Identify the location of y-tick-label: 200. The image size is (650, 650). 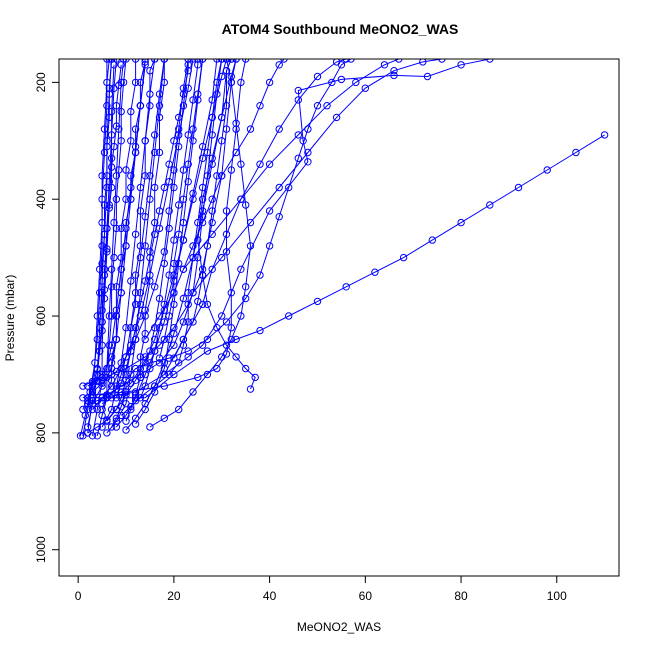
(41, 82).